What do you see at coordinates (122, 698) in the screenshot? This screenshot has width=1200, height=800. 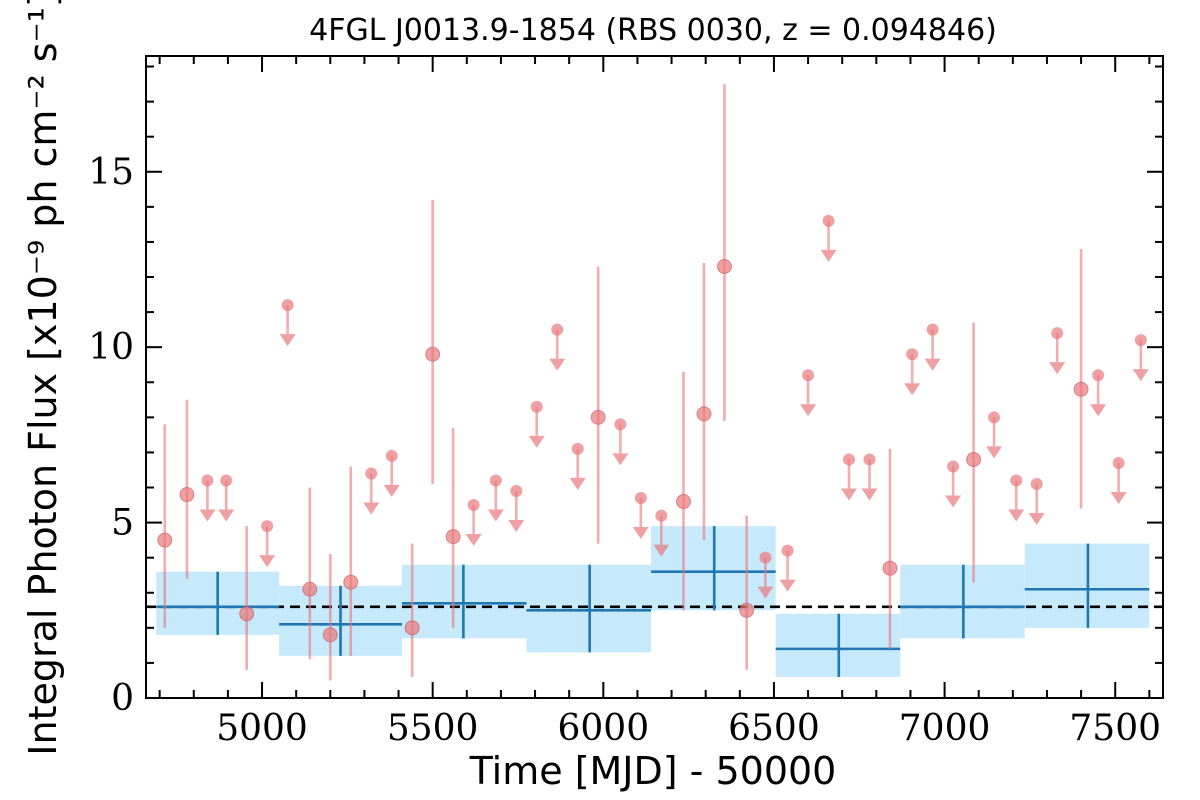 I see `y-tick-label: 0` at bounding box center [122, 698].